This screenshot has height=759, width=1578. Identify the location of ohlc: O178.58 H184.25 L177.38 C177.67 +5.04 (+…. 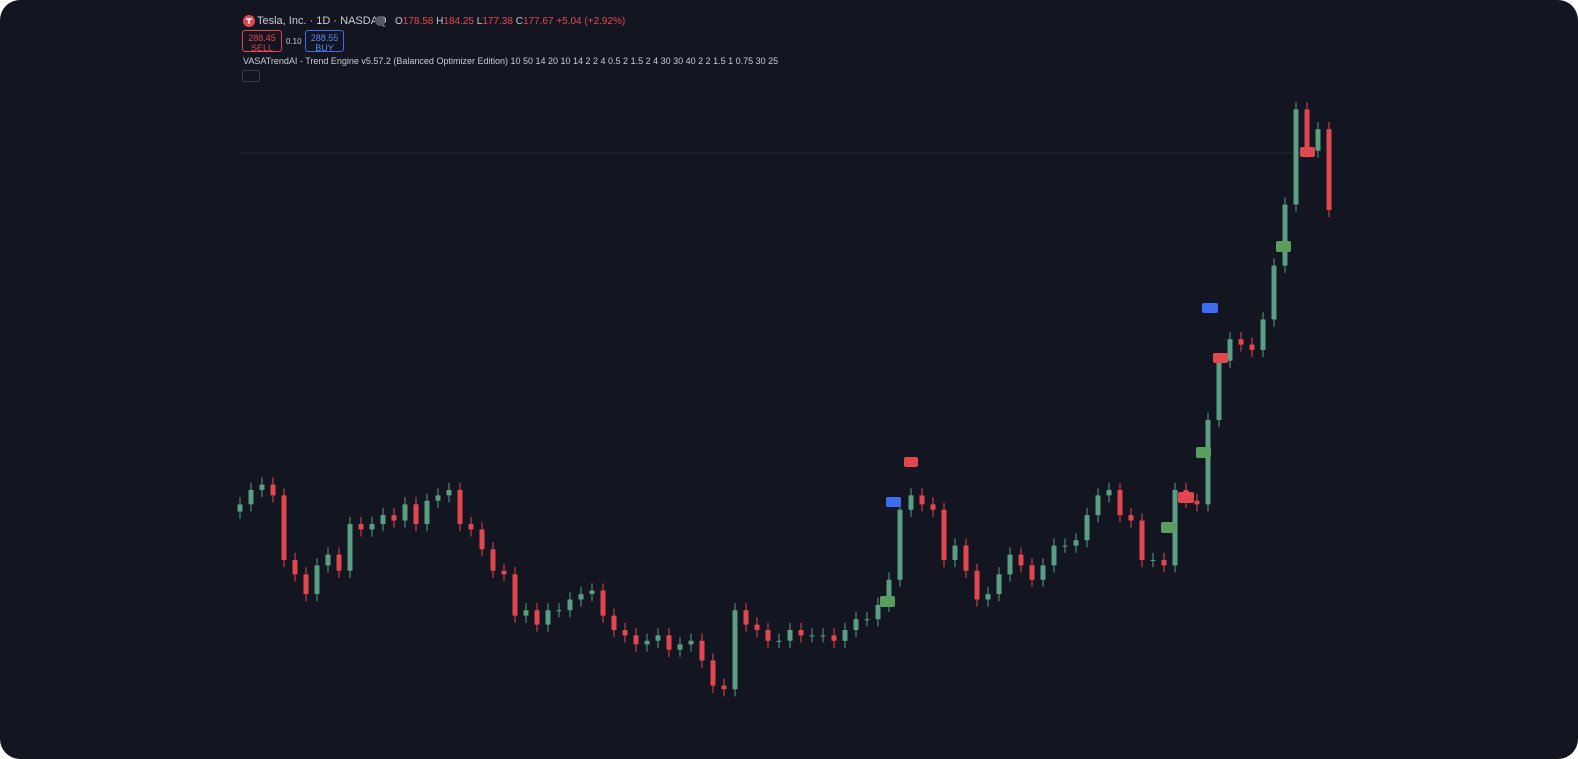
(510, 21).